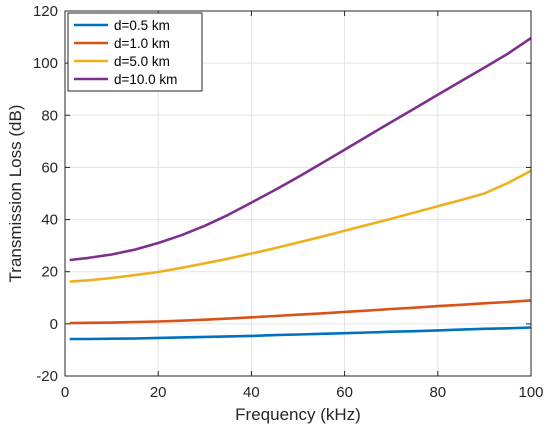 The width and height of the screenshot is (550, 436). Describe the element at coordinates (49, 115) in the screenshot. I see `y-tick-label: 80` at that location.